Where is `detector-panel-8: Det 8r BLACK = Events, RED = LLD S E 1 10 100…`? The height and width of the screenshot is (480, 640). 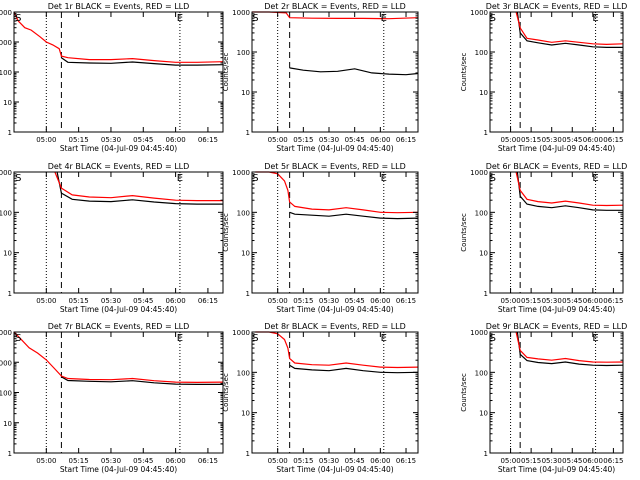 detector-panel-8: Det 8r BLACK = Events, RED = LLD S E 1 10 100… is located at coordinates (320, 398).